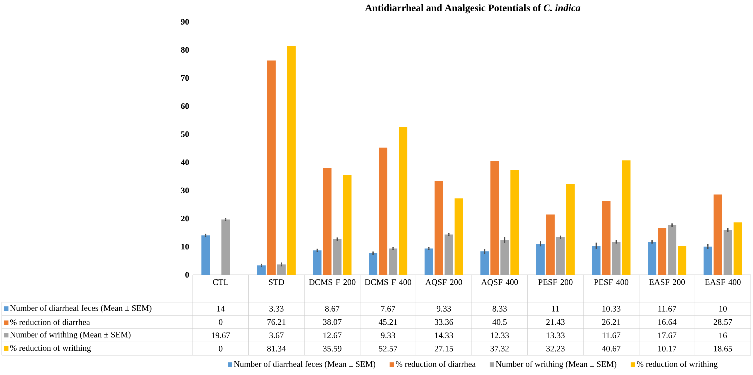  I want to click on data-label: 28.57, so click(723, 322).